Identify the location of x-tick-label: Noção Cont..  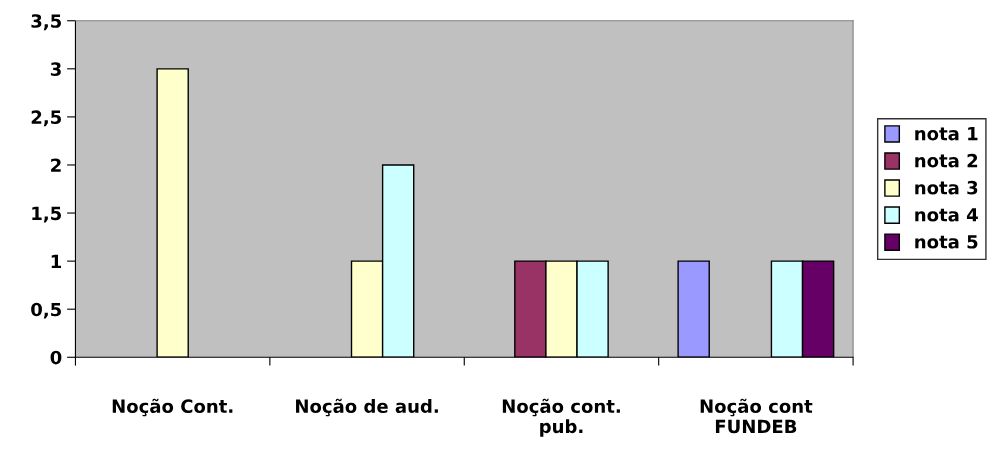
(172, 407).